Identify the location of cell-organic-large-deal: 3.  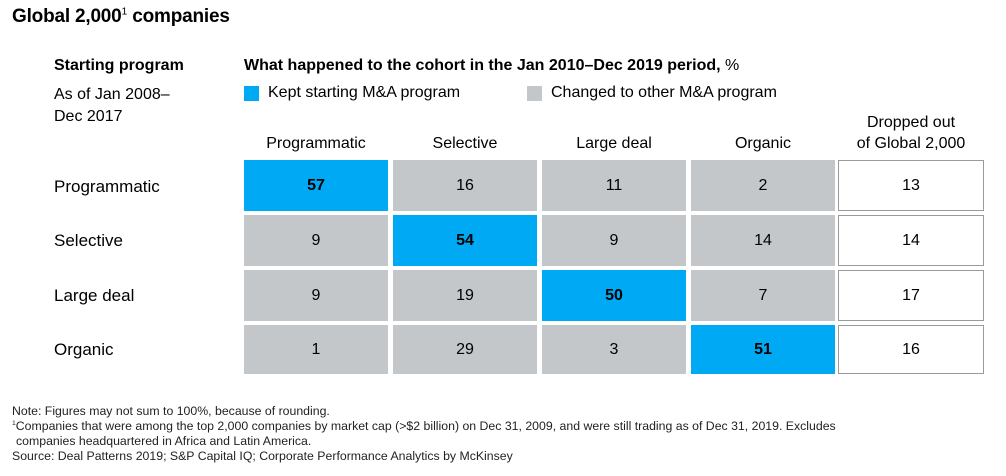
(614, 349).